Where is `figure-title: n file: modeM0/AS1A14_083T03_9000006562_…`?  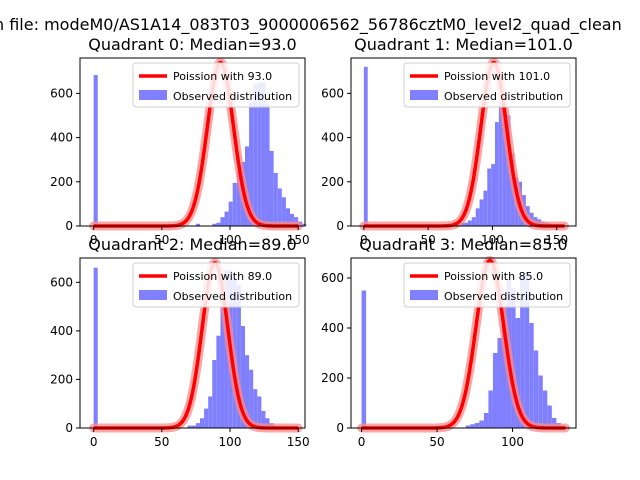 figure-title: n file: modeM0/AS1A14_083T03_9000006562_… is located at coordinates (311, 25).